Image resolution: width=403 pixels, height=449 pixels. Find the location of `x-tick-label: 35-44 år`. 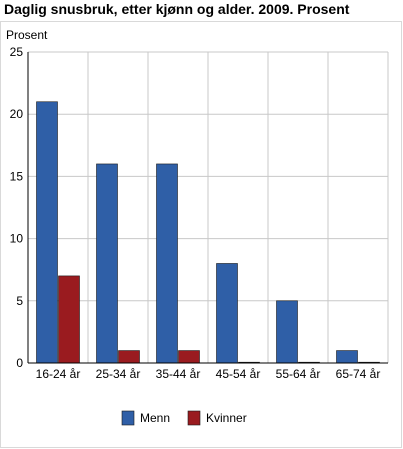

x-tick-label: 35-44 år is located at coordinates (178, 374).